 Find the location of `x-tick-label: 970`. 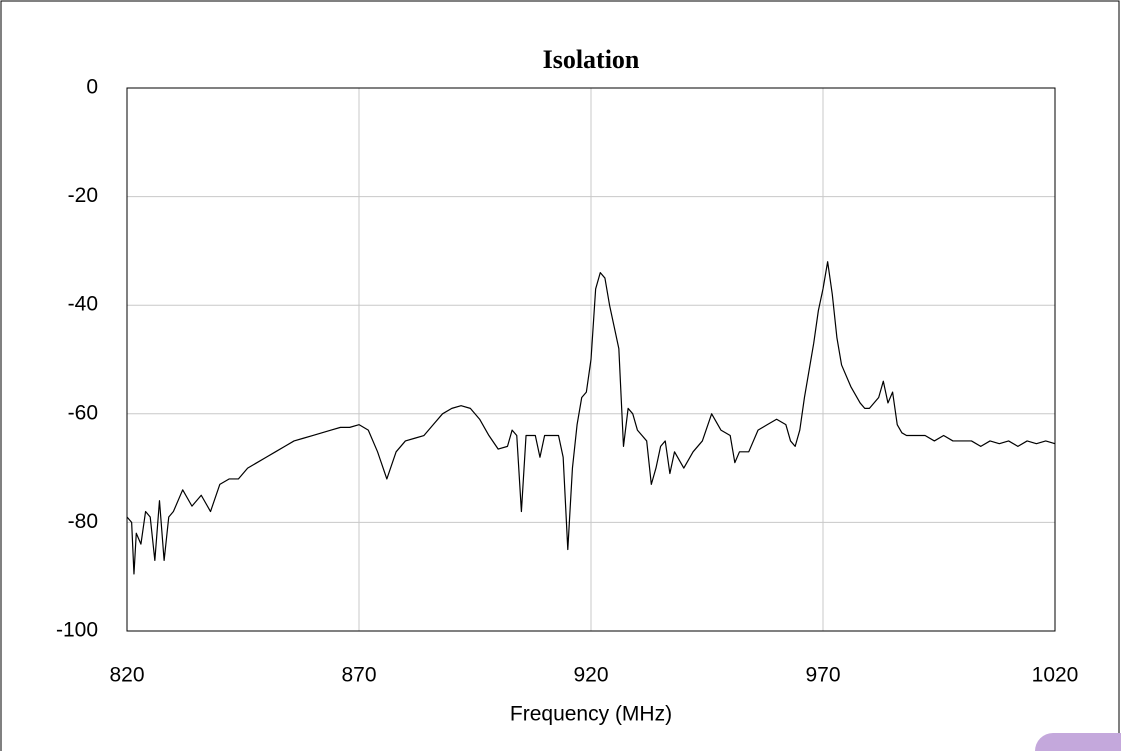

x-tick-label: 970 is located at coordinates (822, 675).